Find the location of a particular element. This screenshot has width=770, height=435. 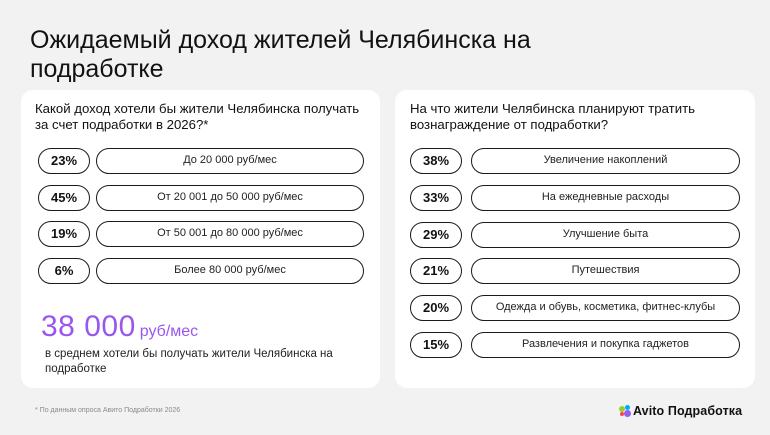

table-row: 15% Развлечения и покупка гаджетов is located at coordinates (575, 345).